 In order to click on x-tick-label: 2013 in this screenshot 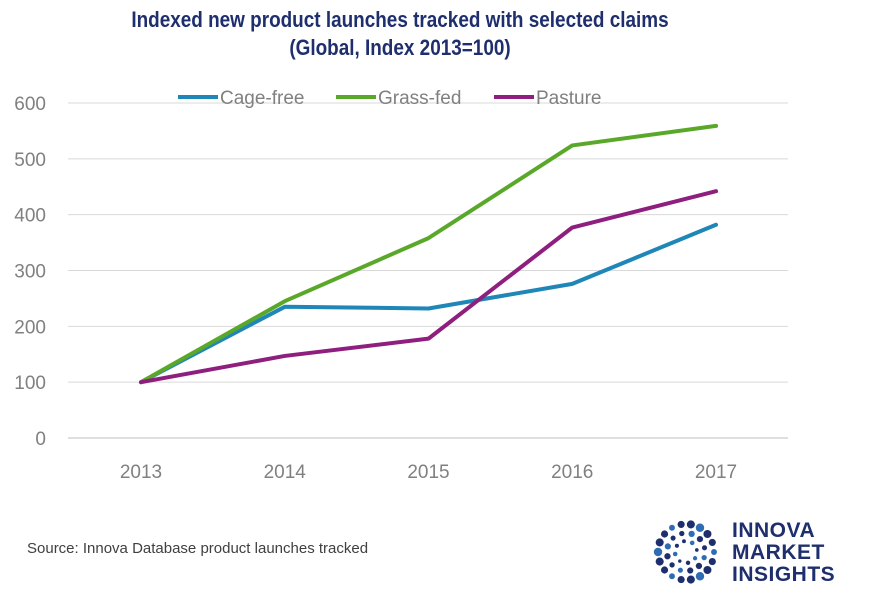, I will do `click(141, 472)`.